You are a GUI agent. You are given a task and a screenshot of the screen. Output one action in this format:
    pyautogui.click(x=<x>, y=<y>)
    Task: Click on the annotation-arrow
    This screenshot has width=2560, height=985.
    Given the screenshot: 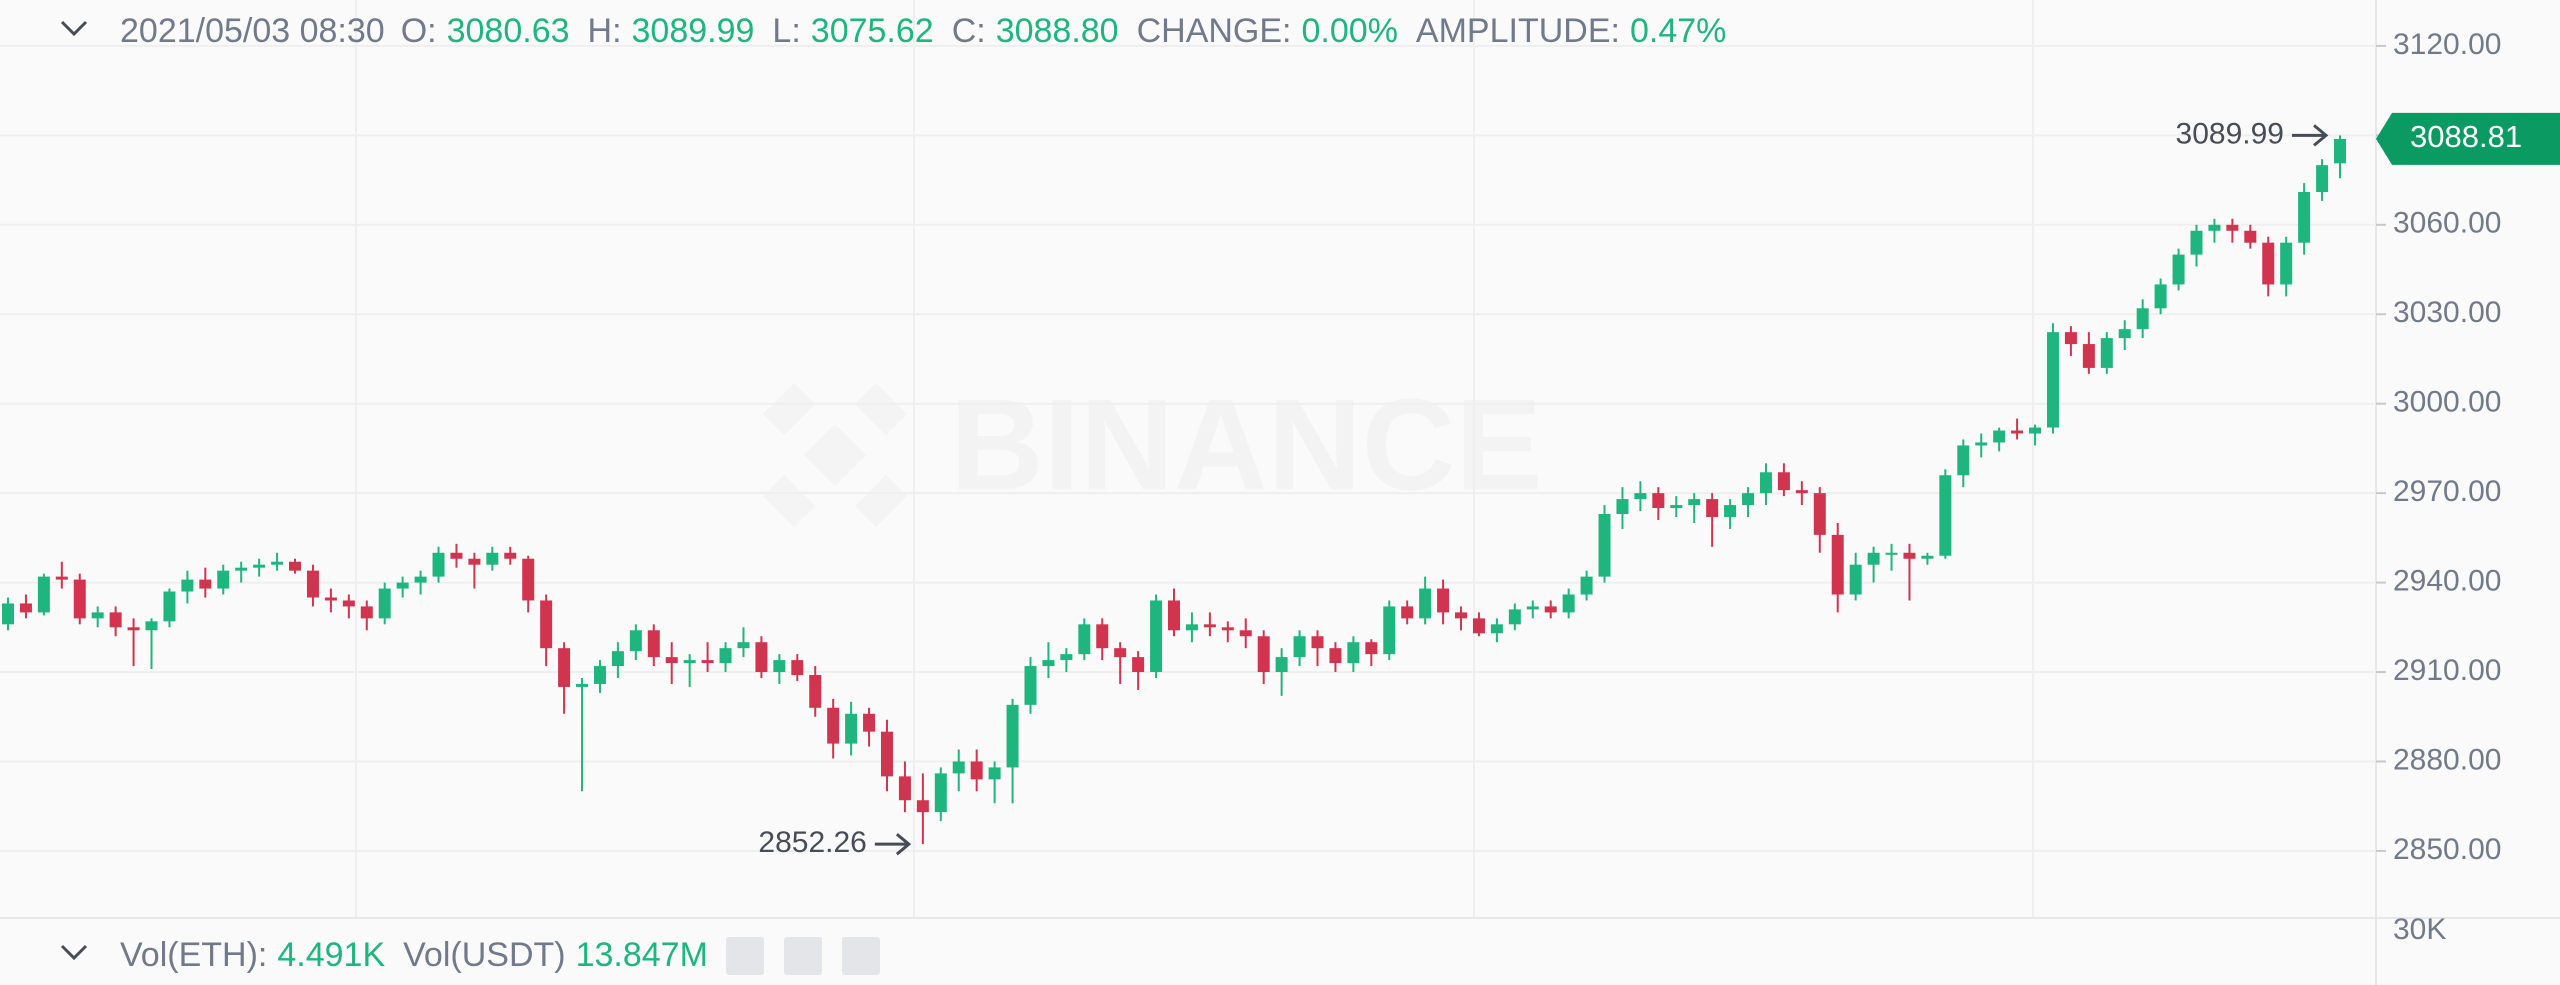 What is the action you would take?
    pyautogui.click(x=893, y=844)
    